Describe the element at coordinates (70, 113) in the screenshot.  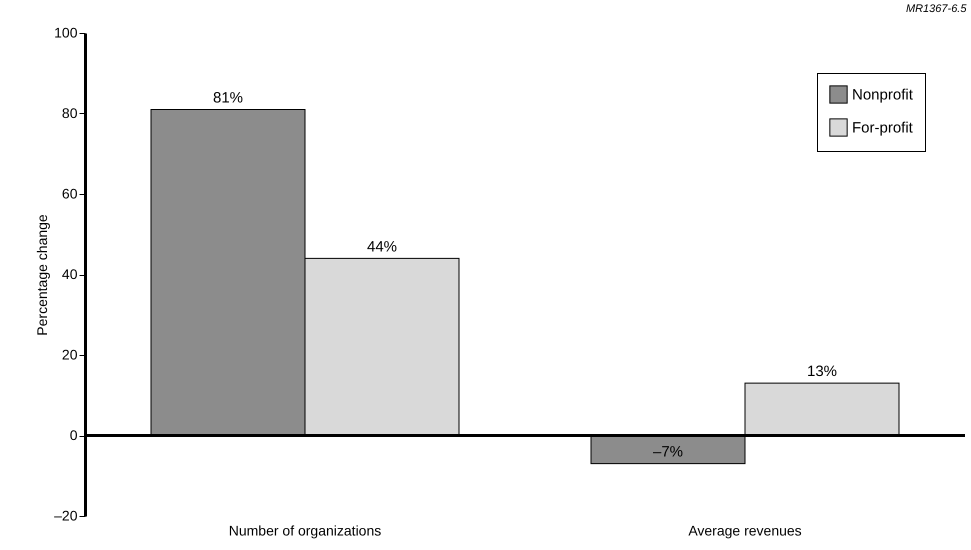
I see `y-tick-label: 80` at that location.